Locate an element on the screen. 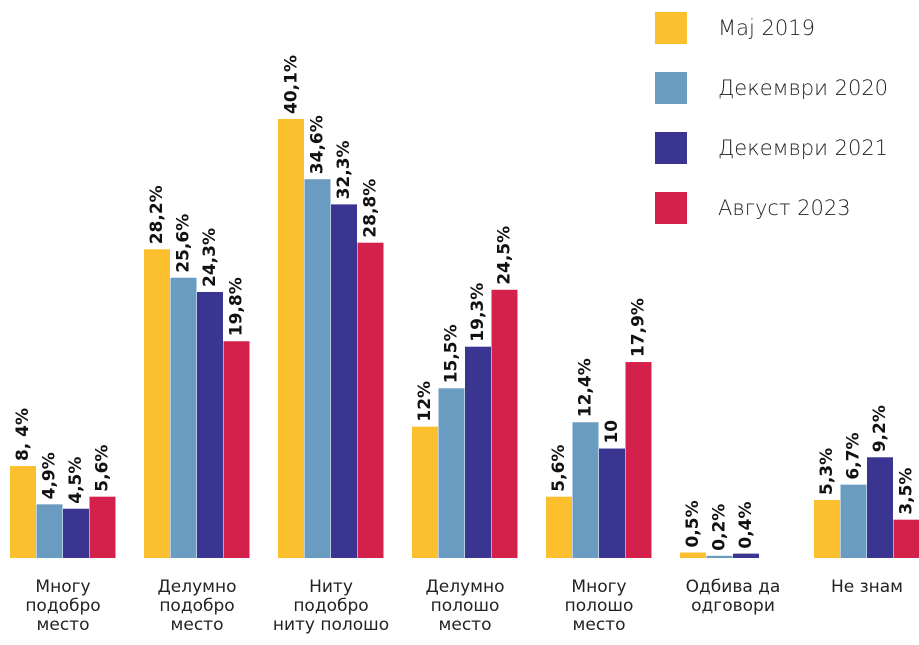 The width and height of the screenshot is (919, 645). x-tick-label: Не знам is located at coordinates (867, 587).